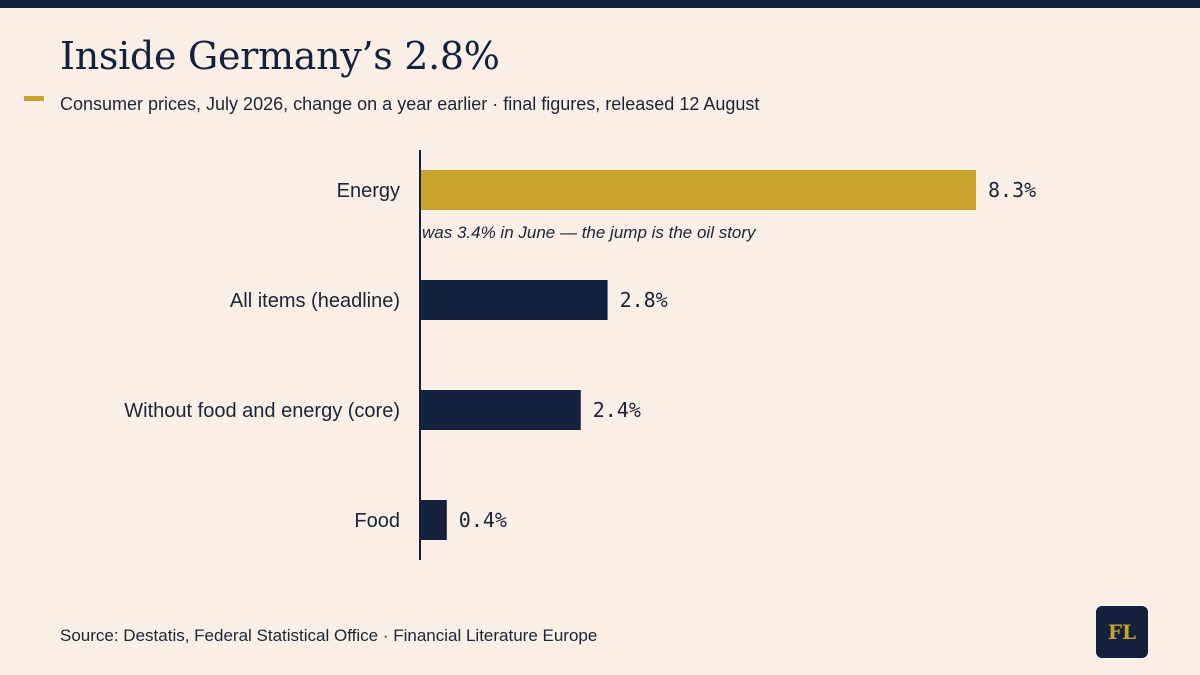 The height and width of the screenshot is (675, 1200). I want to click on top-bar, so click(600, 4).